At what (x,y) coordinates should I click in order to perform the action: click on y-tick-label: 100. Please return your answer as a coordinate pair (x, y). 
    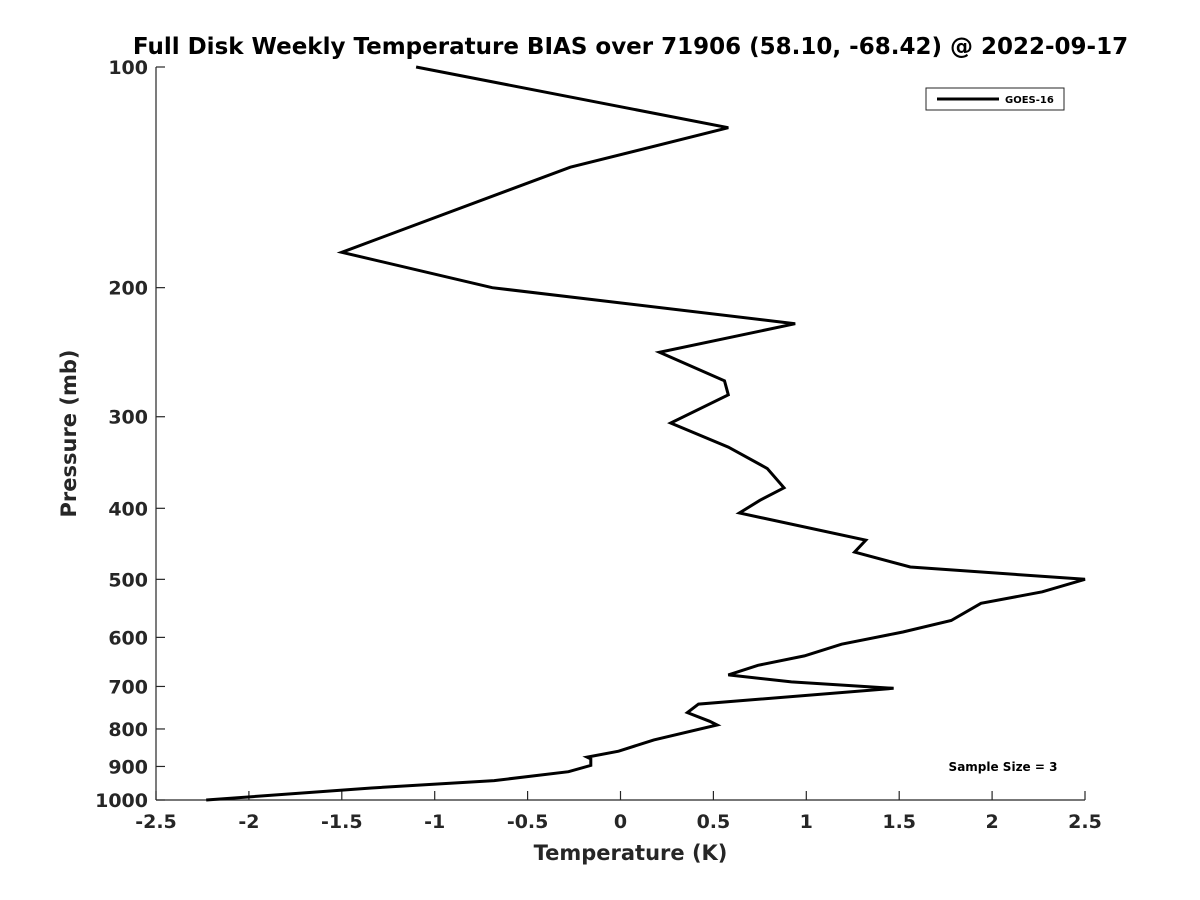
    Looking at the image, I should click on (128, 68).